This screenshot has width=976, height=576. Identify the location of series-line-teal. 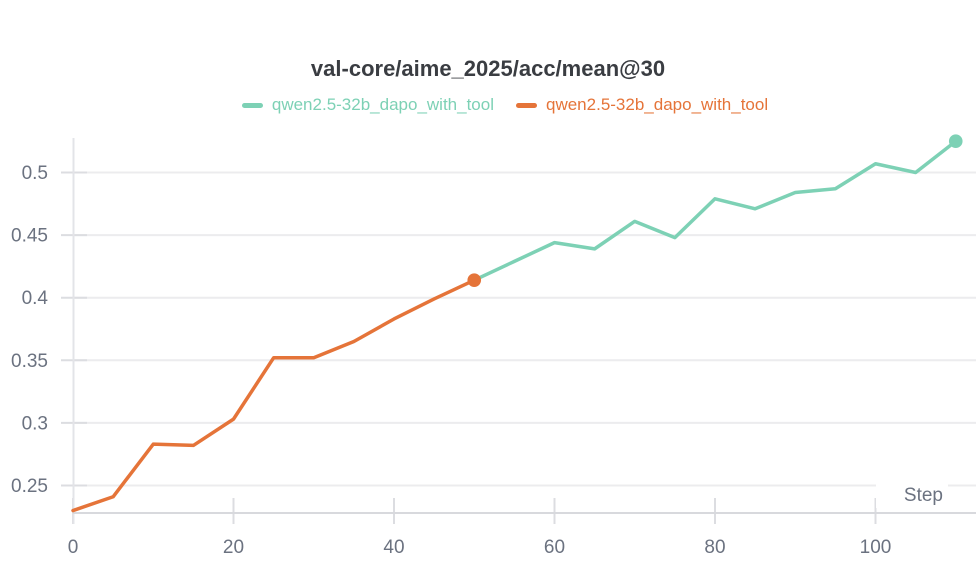
(715, 210).